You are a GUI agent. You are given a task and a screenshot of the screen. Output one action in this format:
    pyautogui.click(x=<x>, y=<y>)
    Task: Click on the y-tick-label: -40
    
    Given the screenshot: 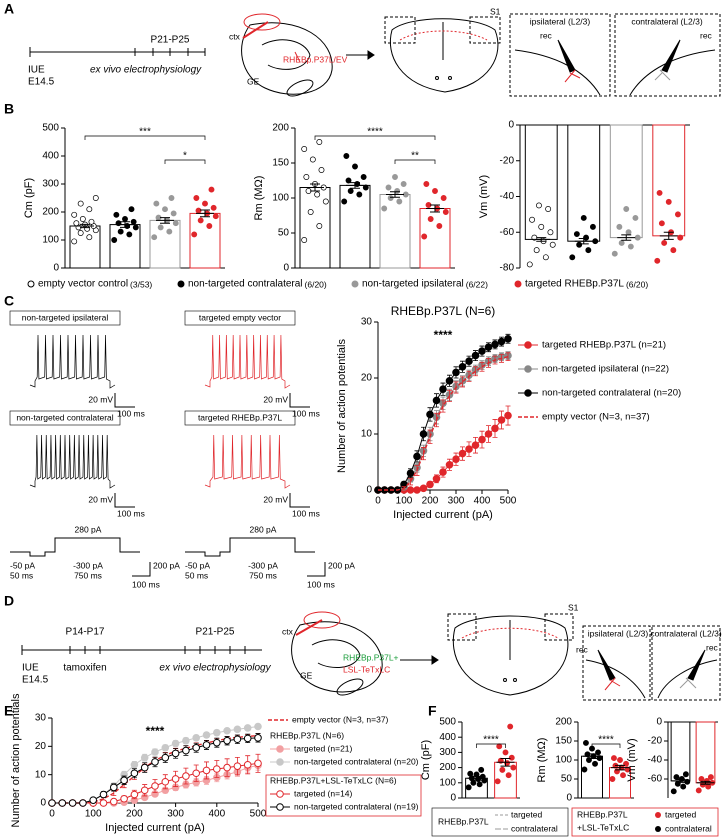 What is the action you would take?
    pyautogui.click(x=507, y=196)
    